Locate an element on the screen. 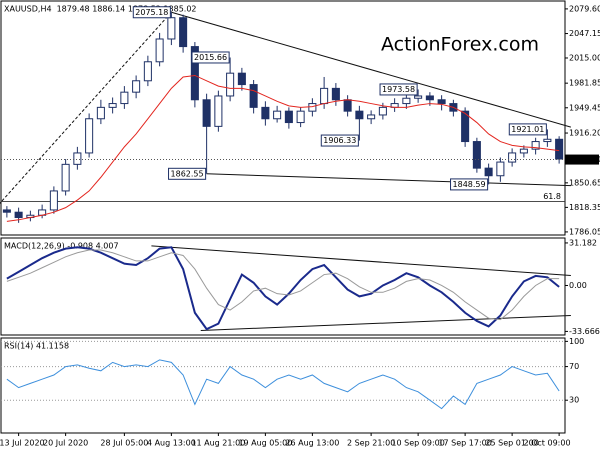 This screenshot has width=600, height=450. y-tick-label: 2015.00 is located at coordinates (584, 57).